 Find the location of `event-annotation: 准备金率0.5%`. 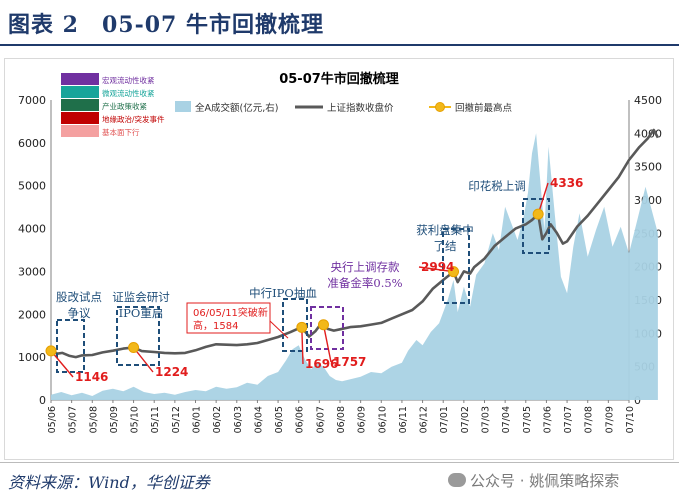

event-annotation: 准备金率0.5% is located at coordinates (364, 283).